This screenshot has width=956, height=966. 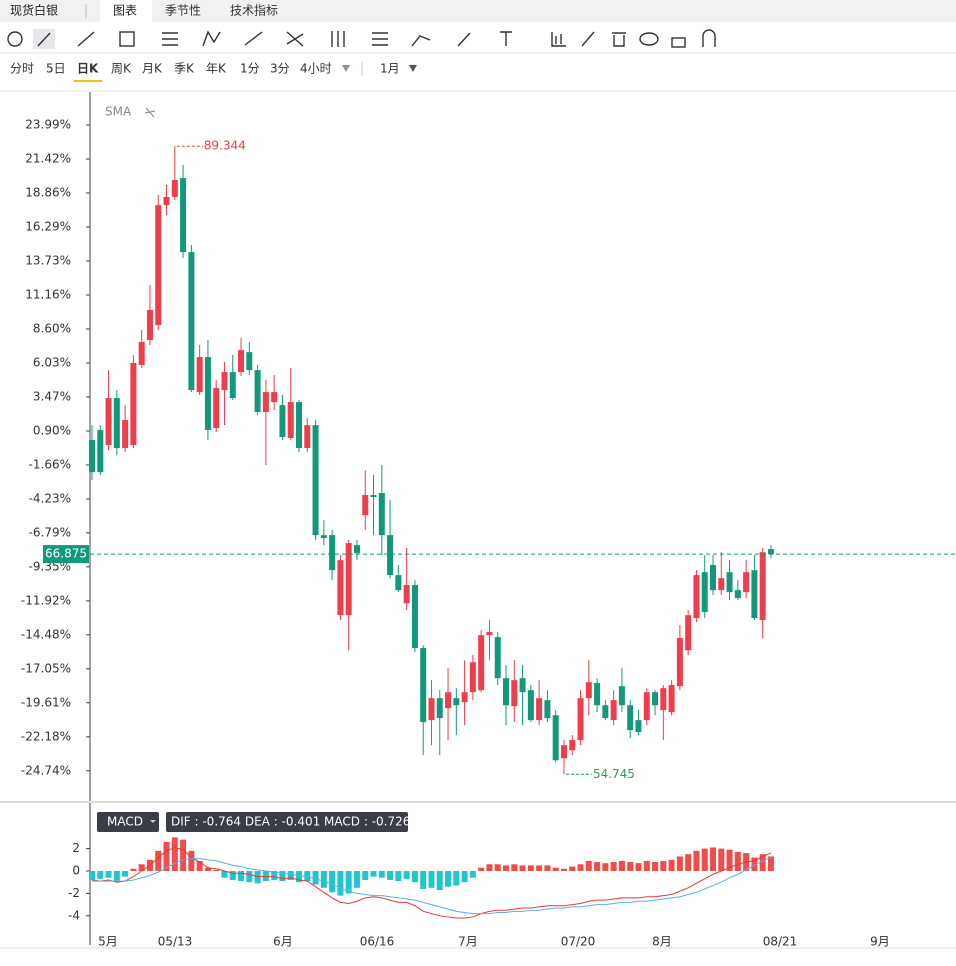 What do you see at coordinates (216, 69) in the screenshot?
I see `timeframe: 年K` at bounding box center [216, 69].